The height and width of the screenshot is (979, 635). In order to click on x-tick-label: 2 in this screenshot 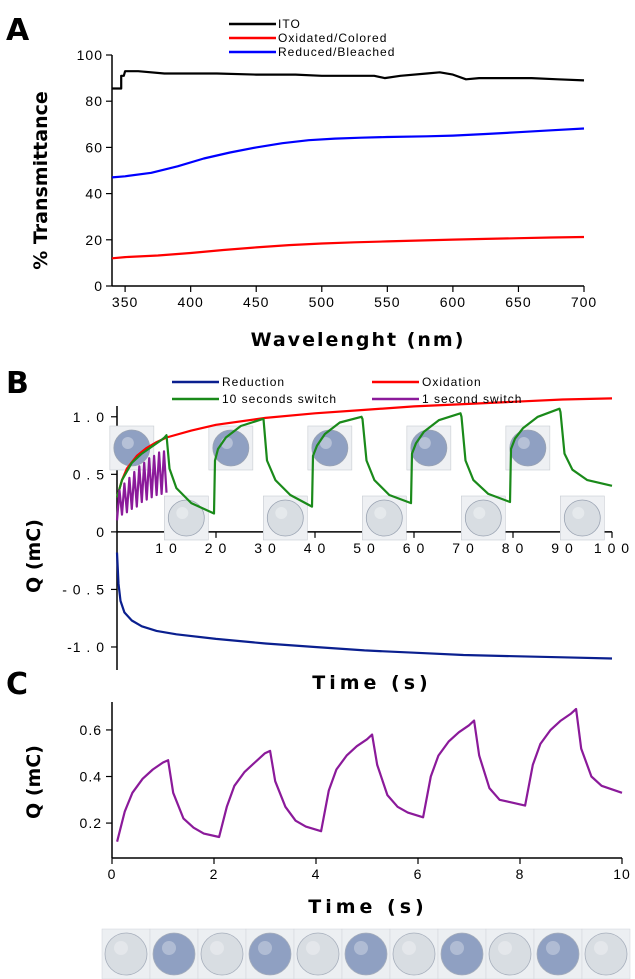, I will do `click(214, 874)`.